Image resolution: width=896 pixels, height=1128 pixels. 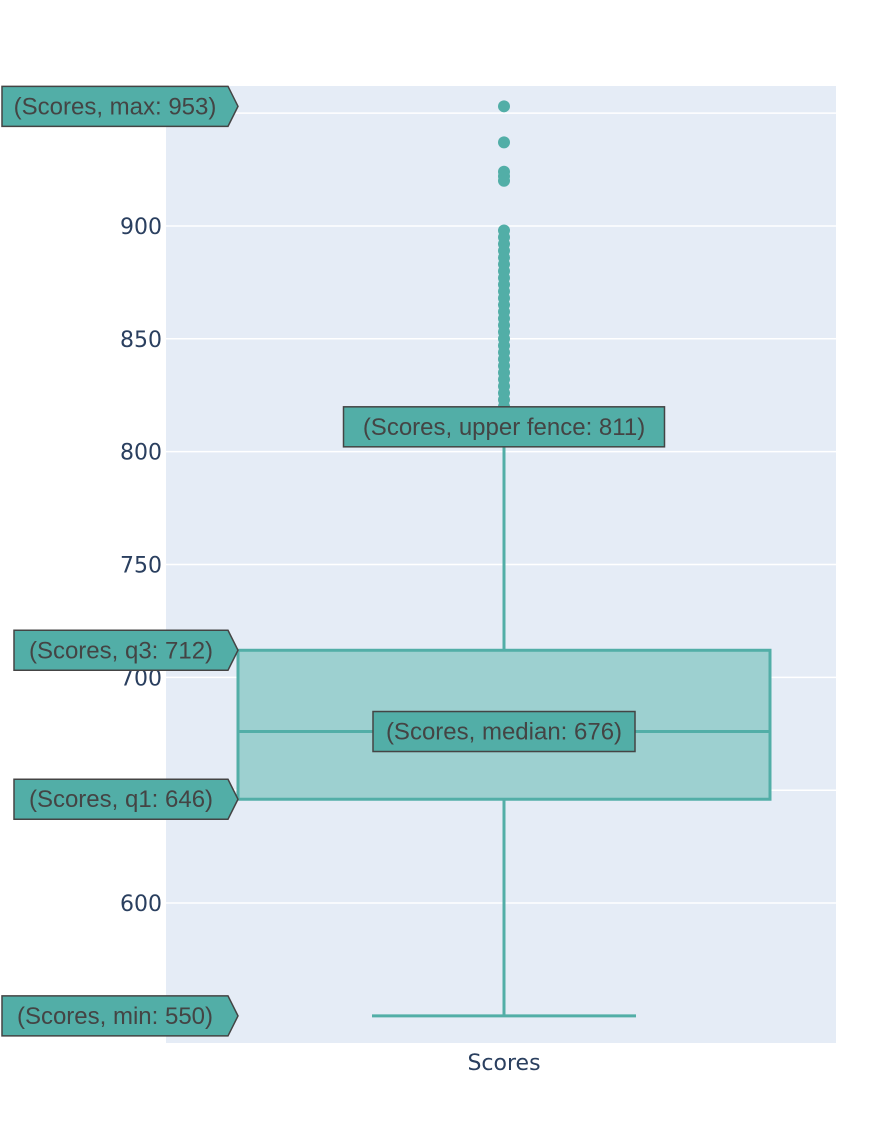 I want to click on hover-label-text: (Scores, median: 676), so click(x=504, y=732).